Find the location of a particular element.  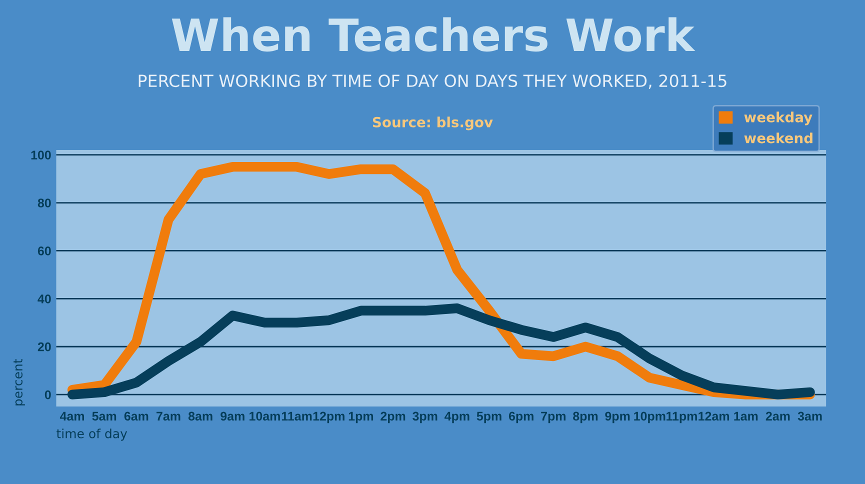

y-tick-label: 0 is located at coordinates (47, 395).